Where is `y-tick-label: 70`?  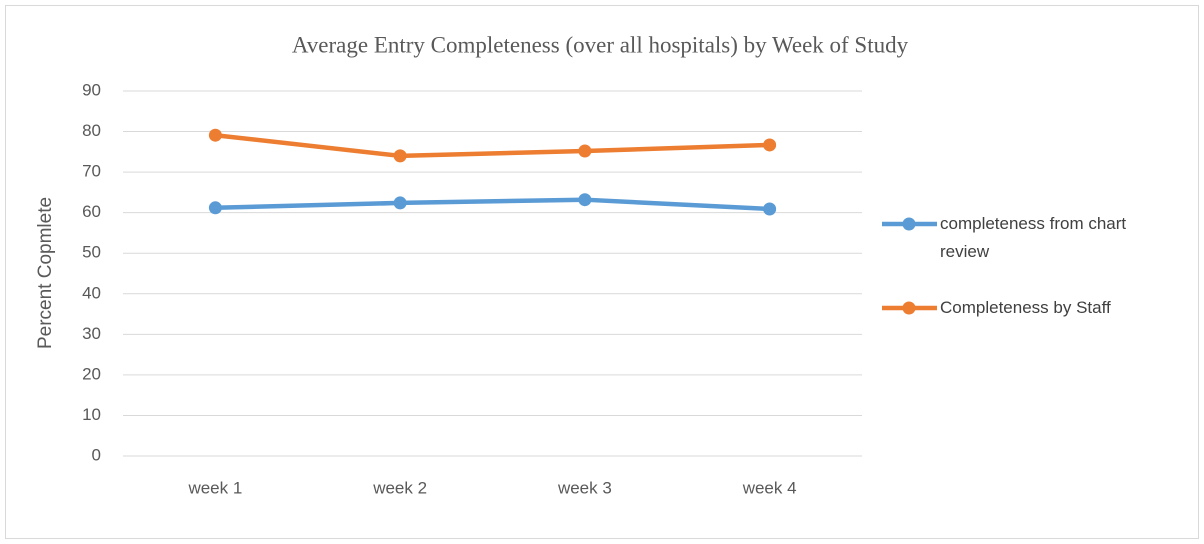
y-tick-label: 70 is located at coordinates (91, 171).